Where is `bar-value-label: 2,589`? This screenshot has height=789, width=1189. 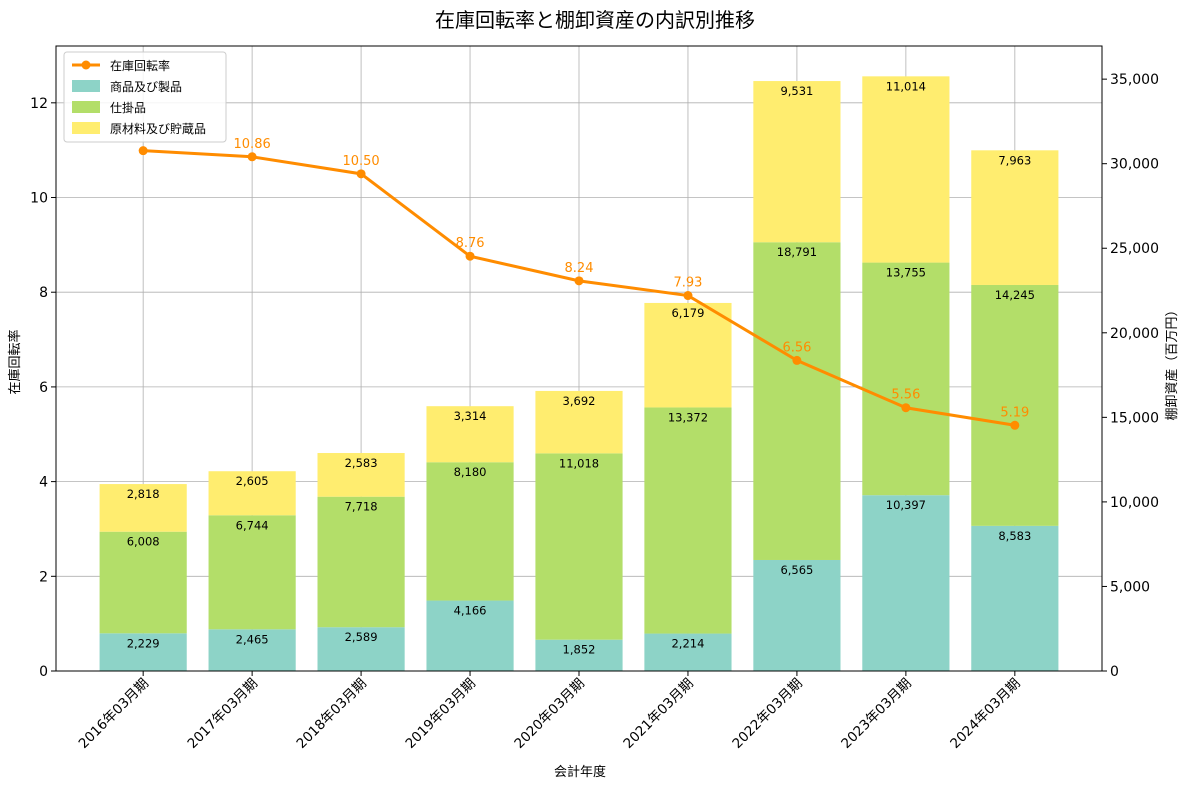 bar-value-label: 2,589 is located at coordinates (361, 637).